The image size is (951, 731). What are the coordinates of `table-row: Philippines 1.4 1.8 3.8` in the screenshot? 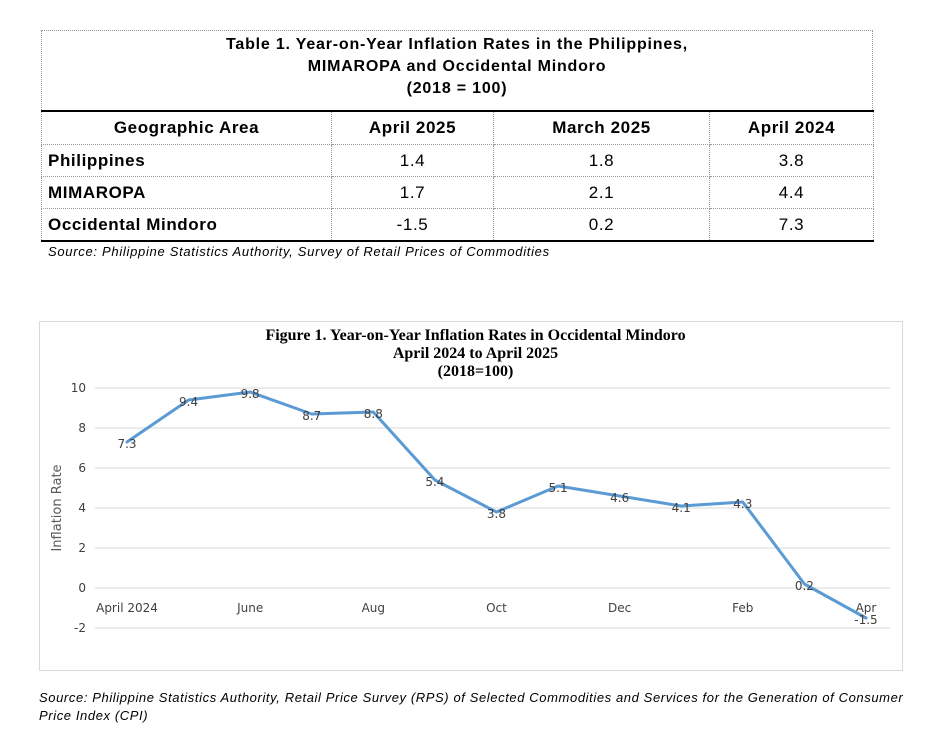 It's located at (457, 160).